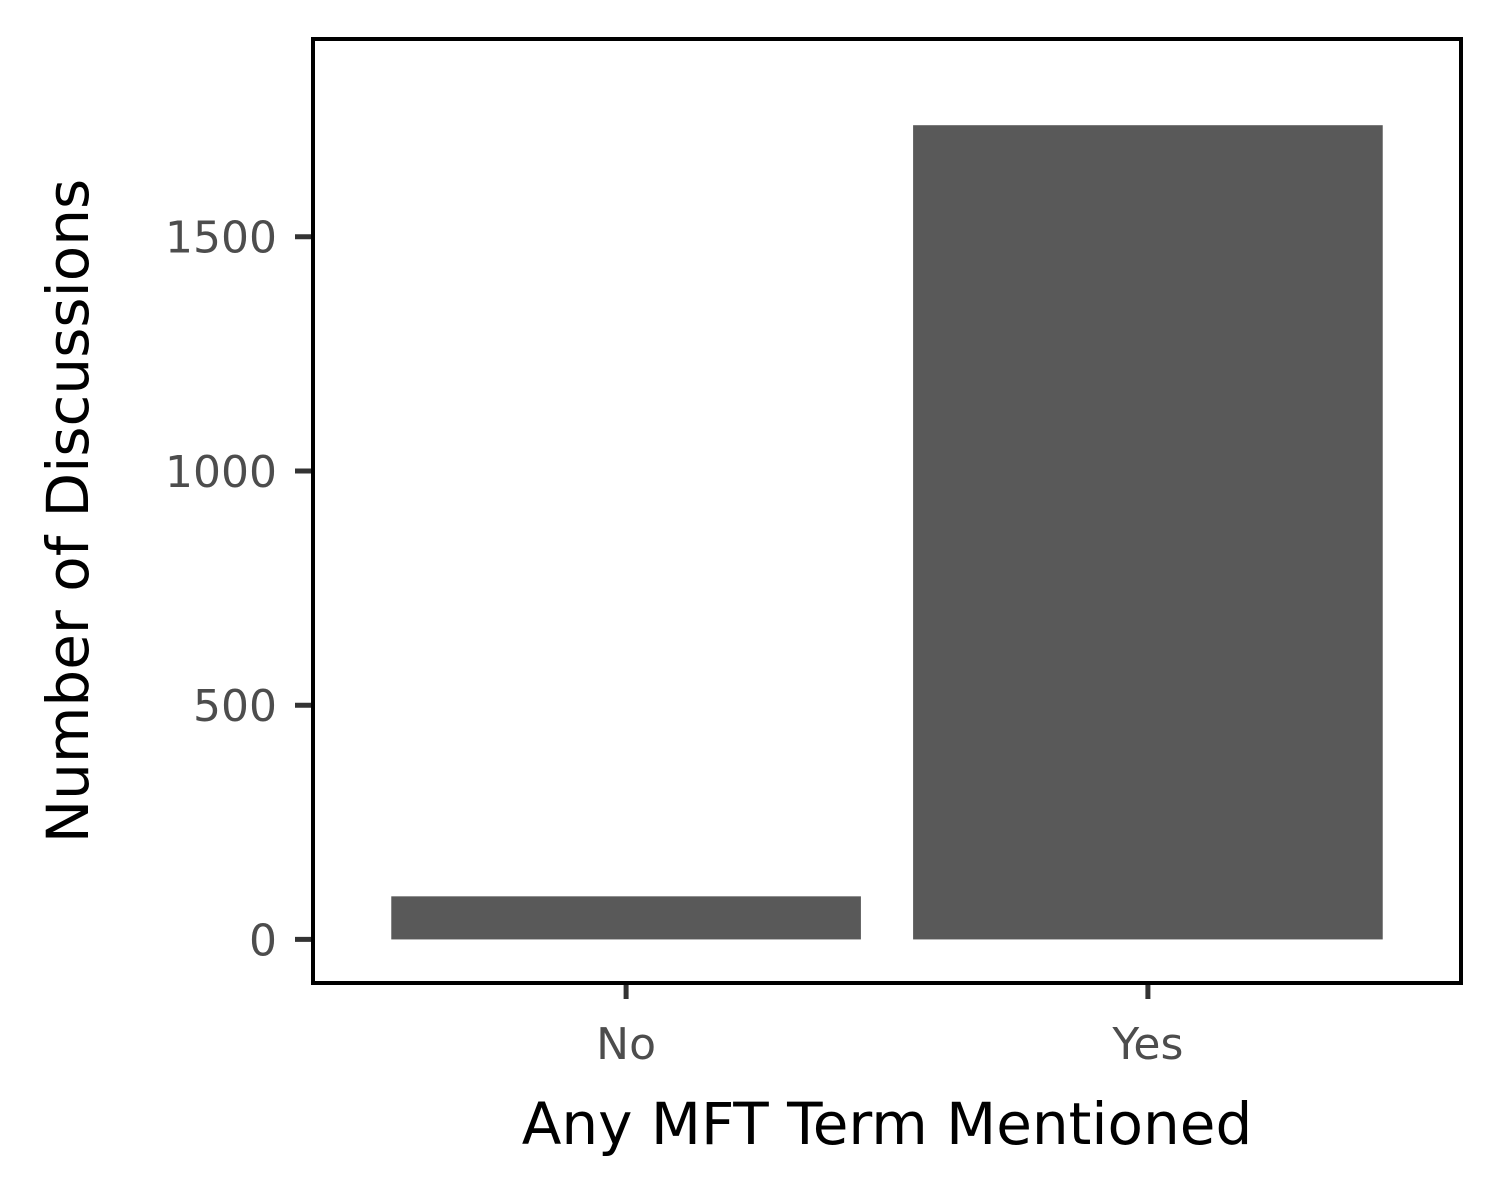 Image resolution: width=1500 pixels, height=1204 pixels. Describe the element at coordinates (1147, 1044) in the screenshot. I see `x-tick-label-yes: Yes` at that location.